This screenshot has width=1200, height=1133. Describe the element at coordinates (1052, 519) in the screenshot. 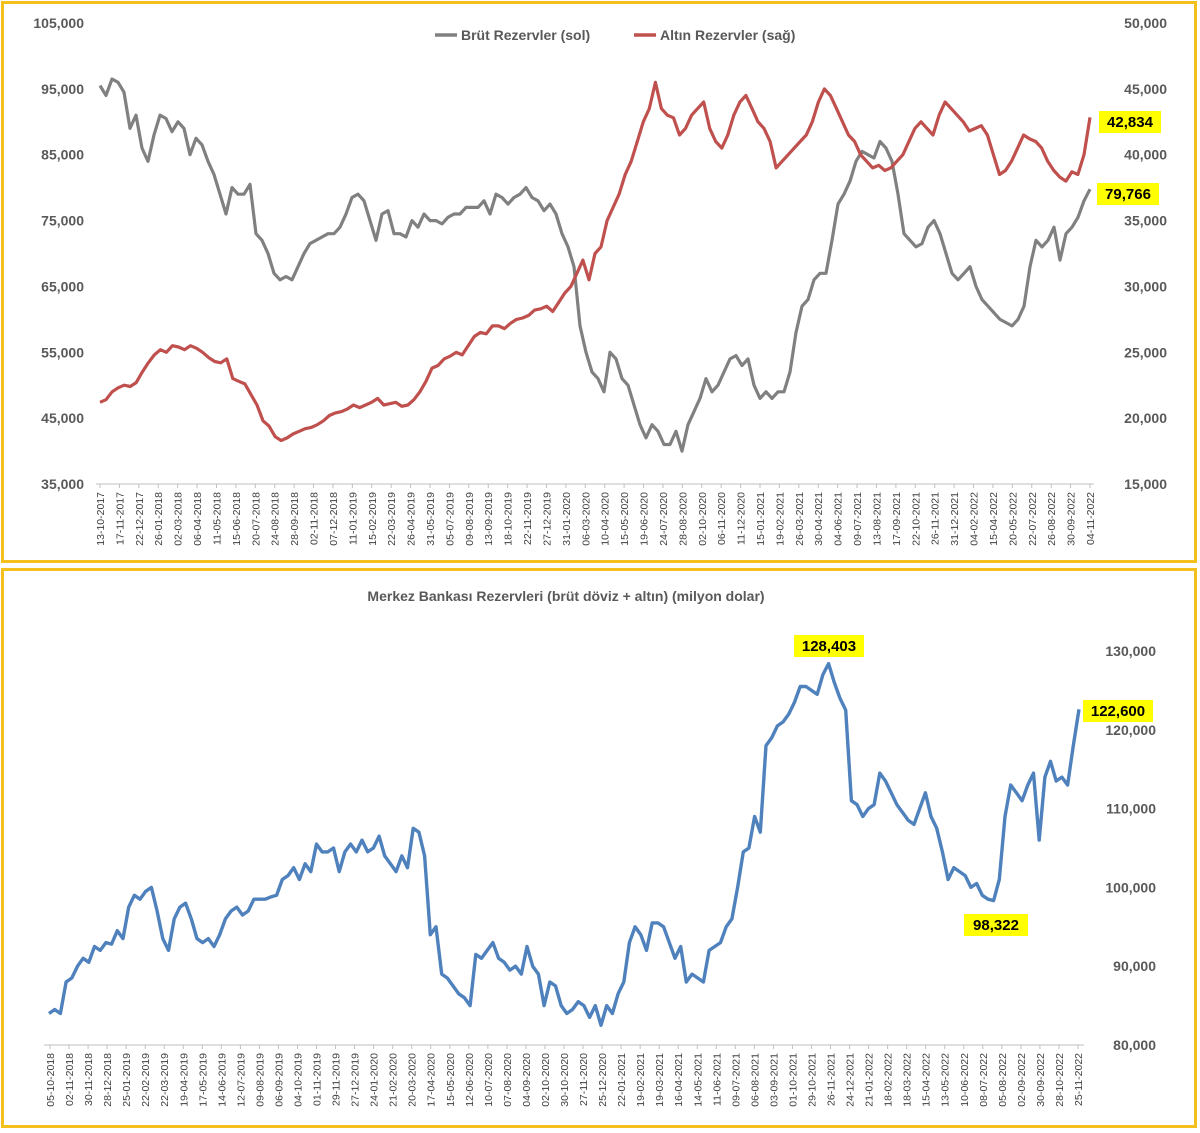

I see `x-tick-label: 26-08-2022` at that location.